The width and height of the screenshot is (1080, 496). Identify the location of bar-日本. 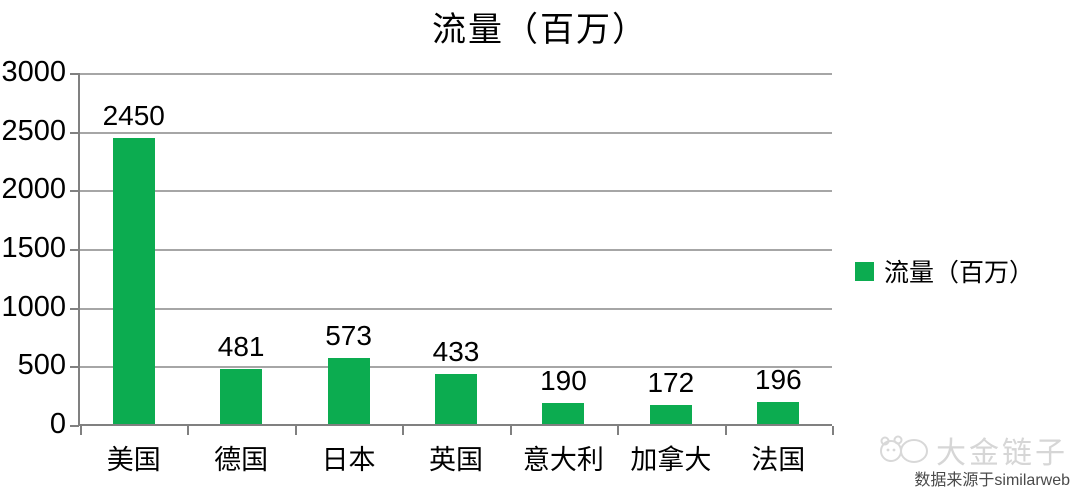
(348, 391).